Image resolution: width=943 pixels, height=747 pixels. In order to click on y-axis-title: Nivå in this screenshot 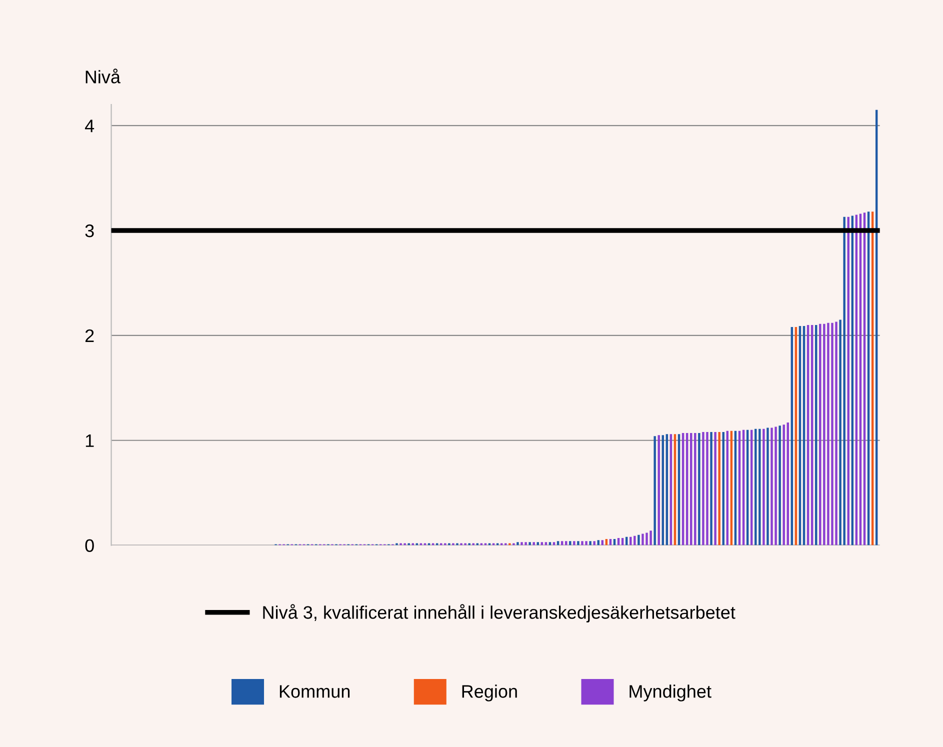, I will do `click(103, 76)`.